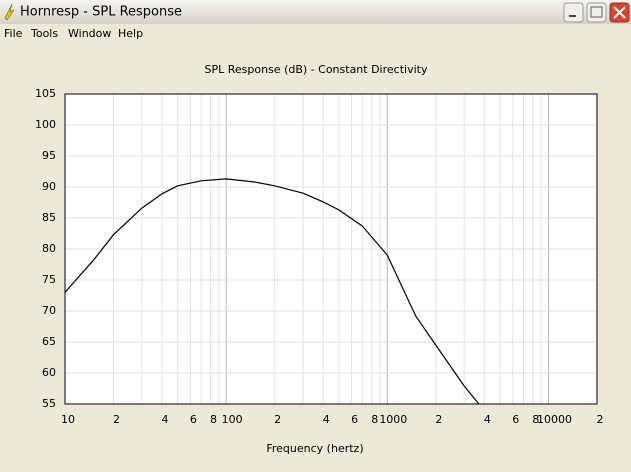 This screenshot has width=631, height=472. What do you see at coordinates (619, 12) in the screenshot?
I see `close-icon` at bounding box center [619, 12].